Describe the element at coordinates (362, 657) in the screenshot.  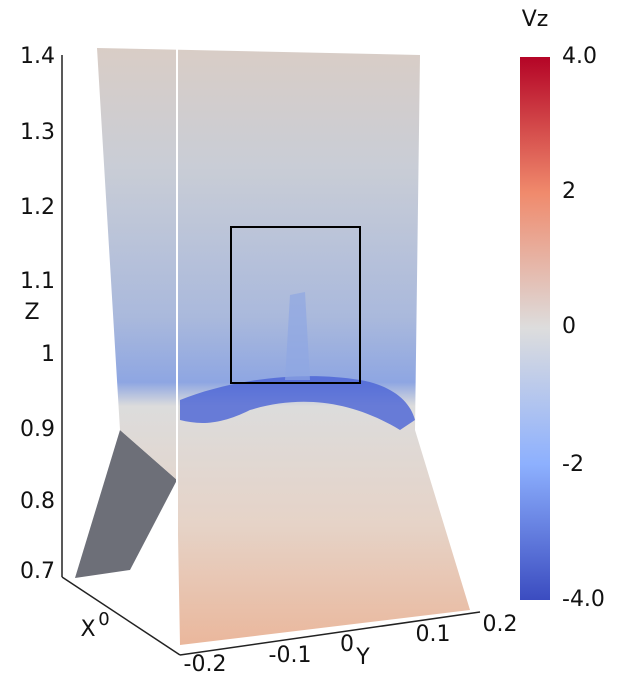
I see `y-axis-title: Y` at that location.